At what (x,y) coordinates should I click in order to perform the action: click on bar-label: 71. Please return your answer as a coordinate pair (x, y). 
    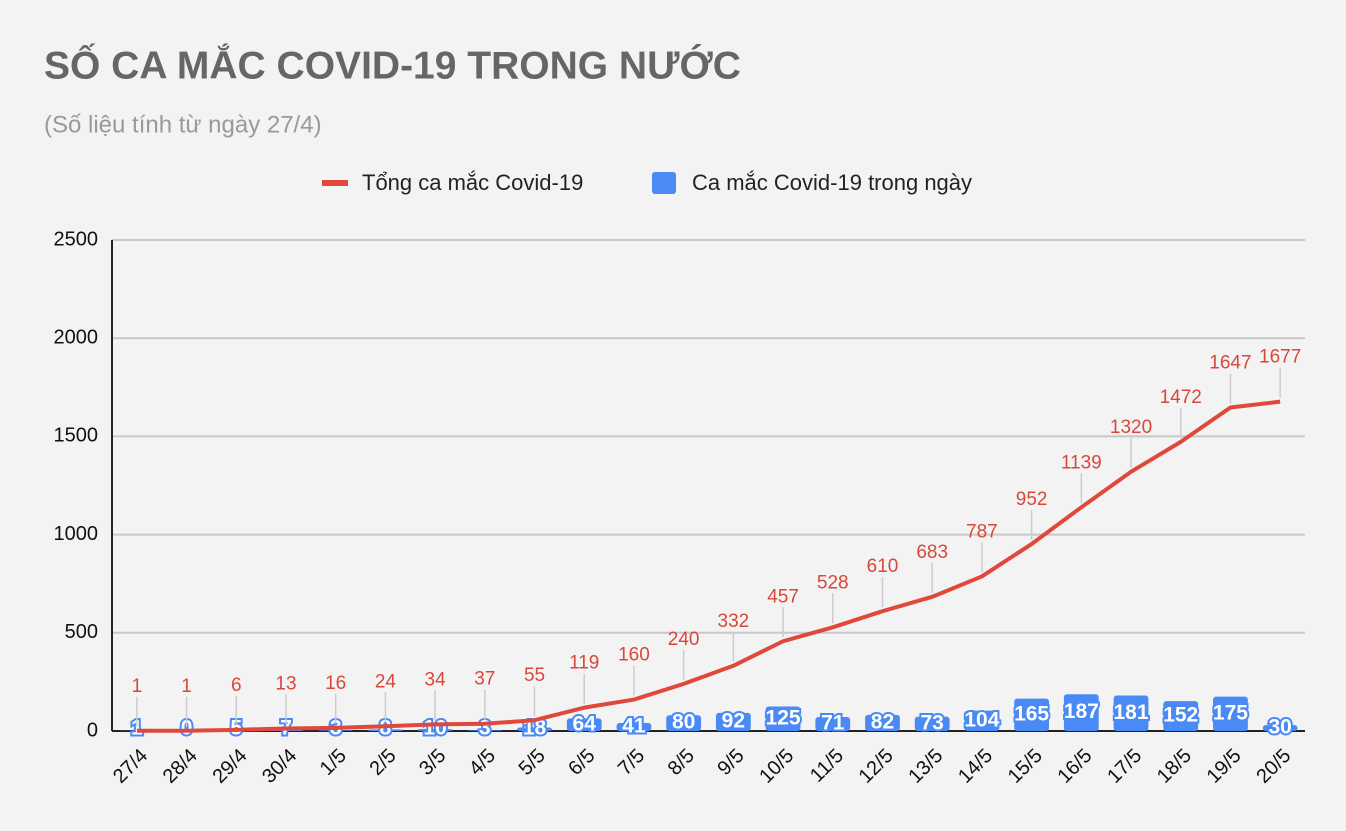
    Looking at the image, I should click on (833, 723).